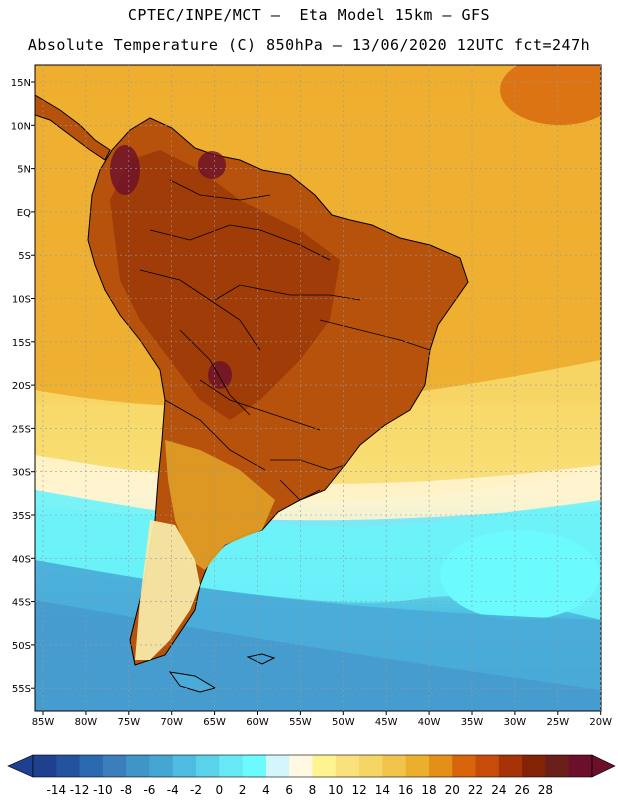 The width and height of the screenshot is (618, 800). I want to click on colorbar-tick-label: 22, so click(475, 790).